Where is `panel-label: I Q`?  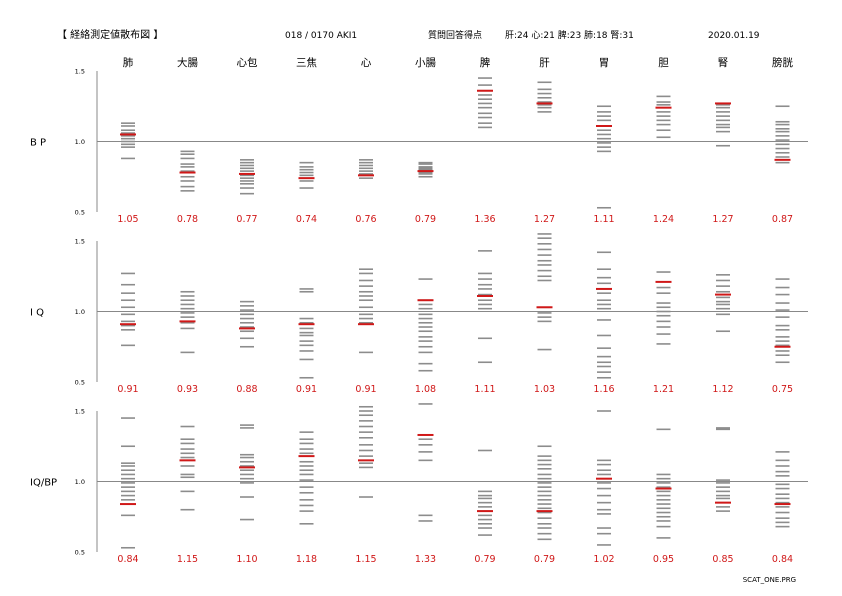
panel-label: I Q is located at coordinates (37, 313).